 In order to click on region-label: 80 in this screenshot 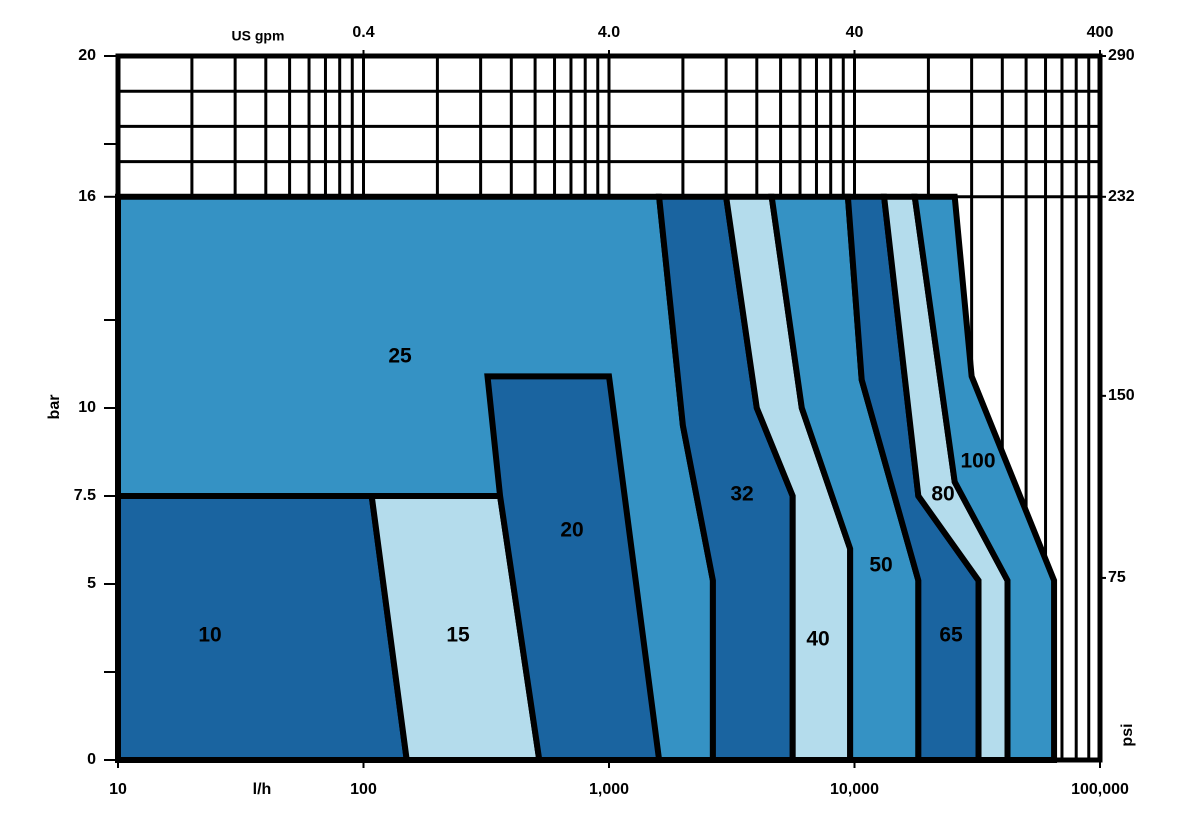, I will do `click(942, 494)`.